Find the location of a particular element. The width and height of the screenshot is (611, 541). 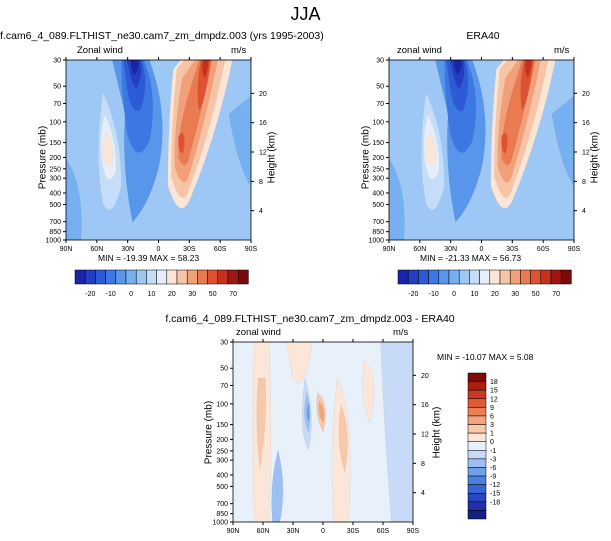

y-tick-label: 300 is located at coordinates (55, 179).